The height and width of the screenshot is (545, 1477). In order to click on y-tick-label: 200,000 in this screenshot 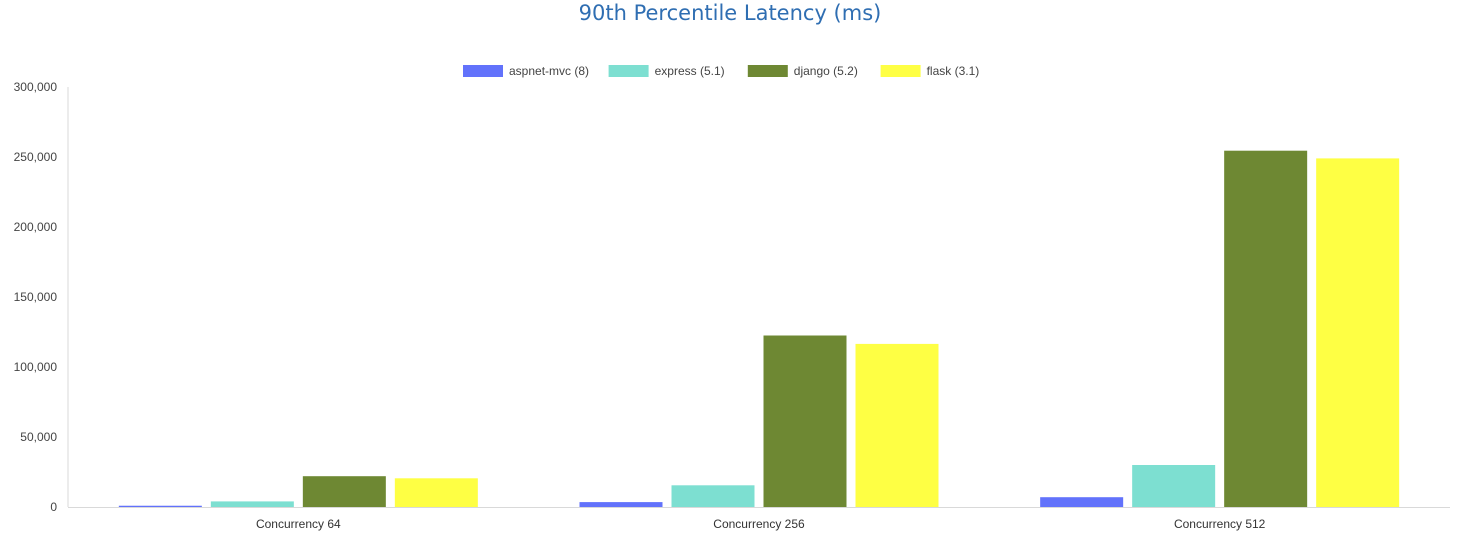, I will do `click(36, 227)`.